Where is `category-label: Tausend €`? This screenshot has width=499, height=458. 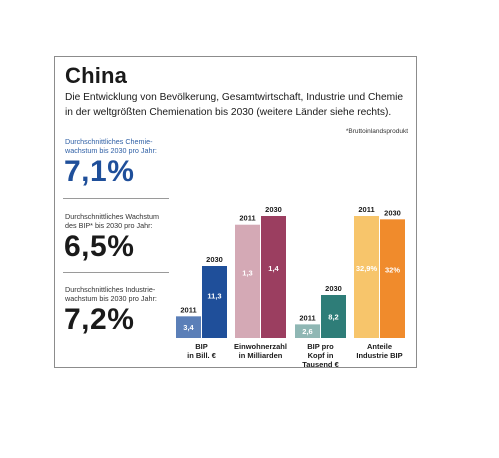
category-label: Tausend € is located at coordinates (320, 364).